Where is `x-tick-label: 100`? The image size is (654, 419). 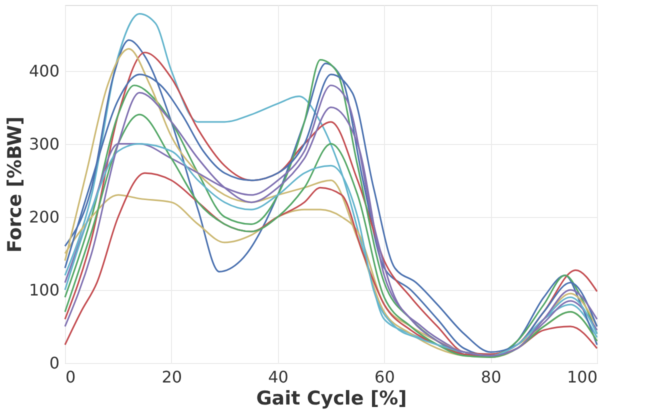 x-tick-label: 100 is located at coordinates (582, 377).